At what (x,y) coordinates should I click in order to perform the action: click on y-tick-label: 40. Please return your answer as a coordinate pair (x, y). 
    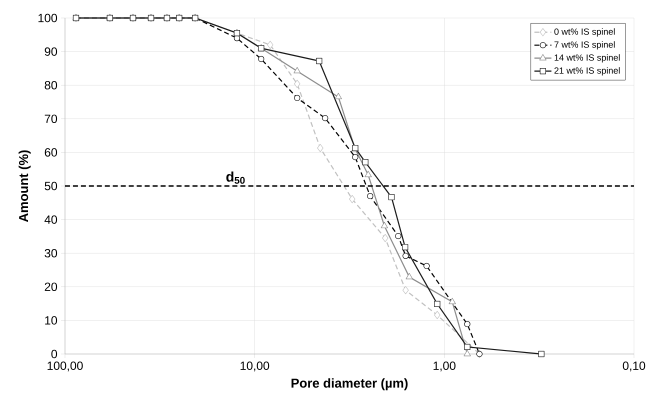
    Looking at the image, I should click on (51, 219).